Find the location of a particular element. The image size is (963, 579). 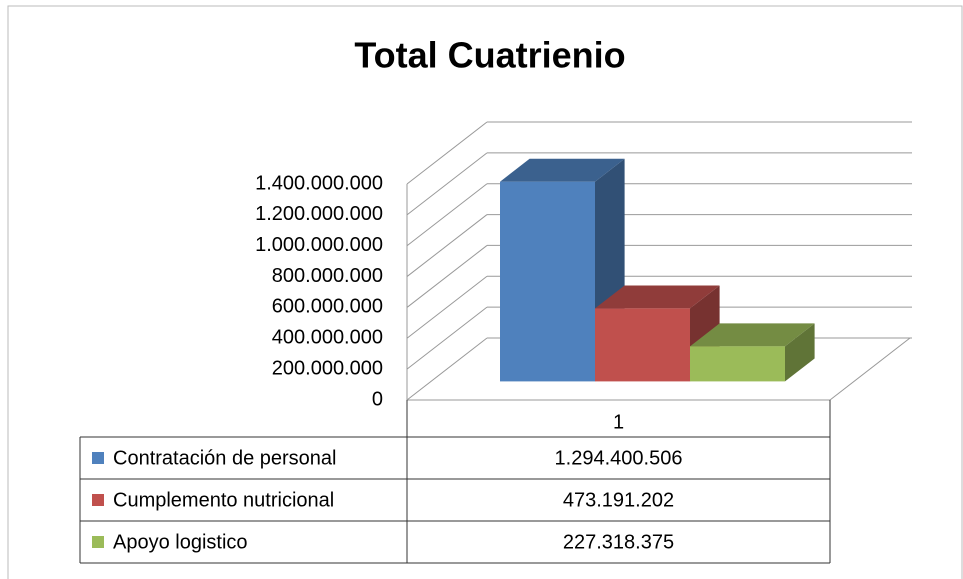

y-tick-label: 600.000.000 is located at coordinates (327, 307).